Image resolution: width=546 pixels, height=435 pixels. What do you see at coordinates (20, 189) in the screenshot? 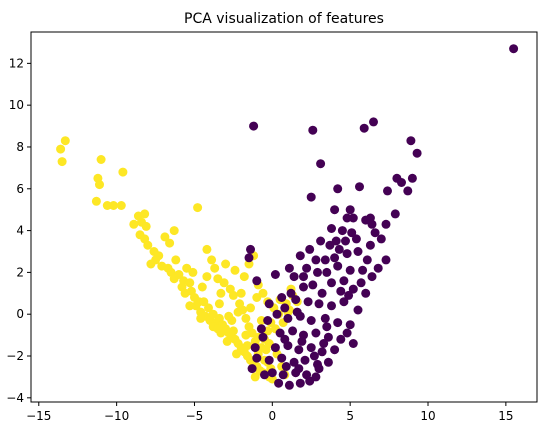
I see `y-tick-label: 6` at bounding box center [20, 189].